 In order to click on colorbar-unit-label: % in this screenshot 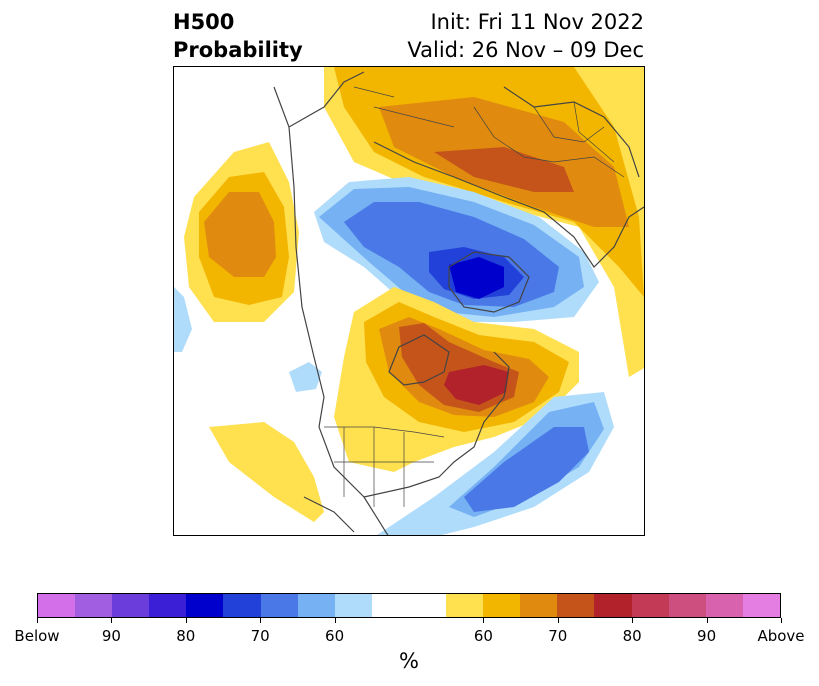, I will do `click(409, 661)`.